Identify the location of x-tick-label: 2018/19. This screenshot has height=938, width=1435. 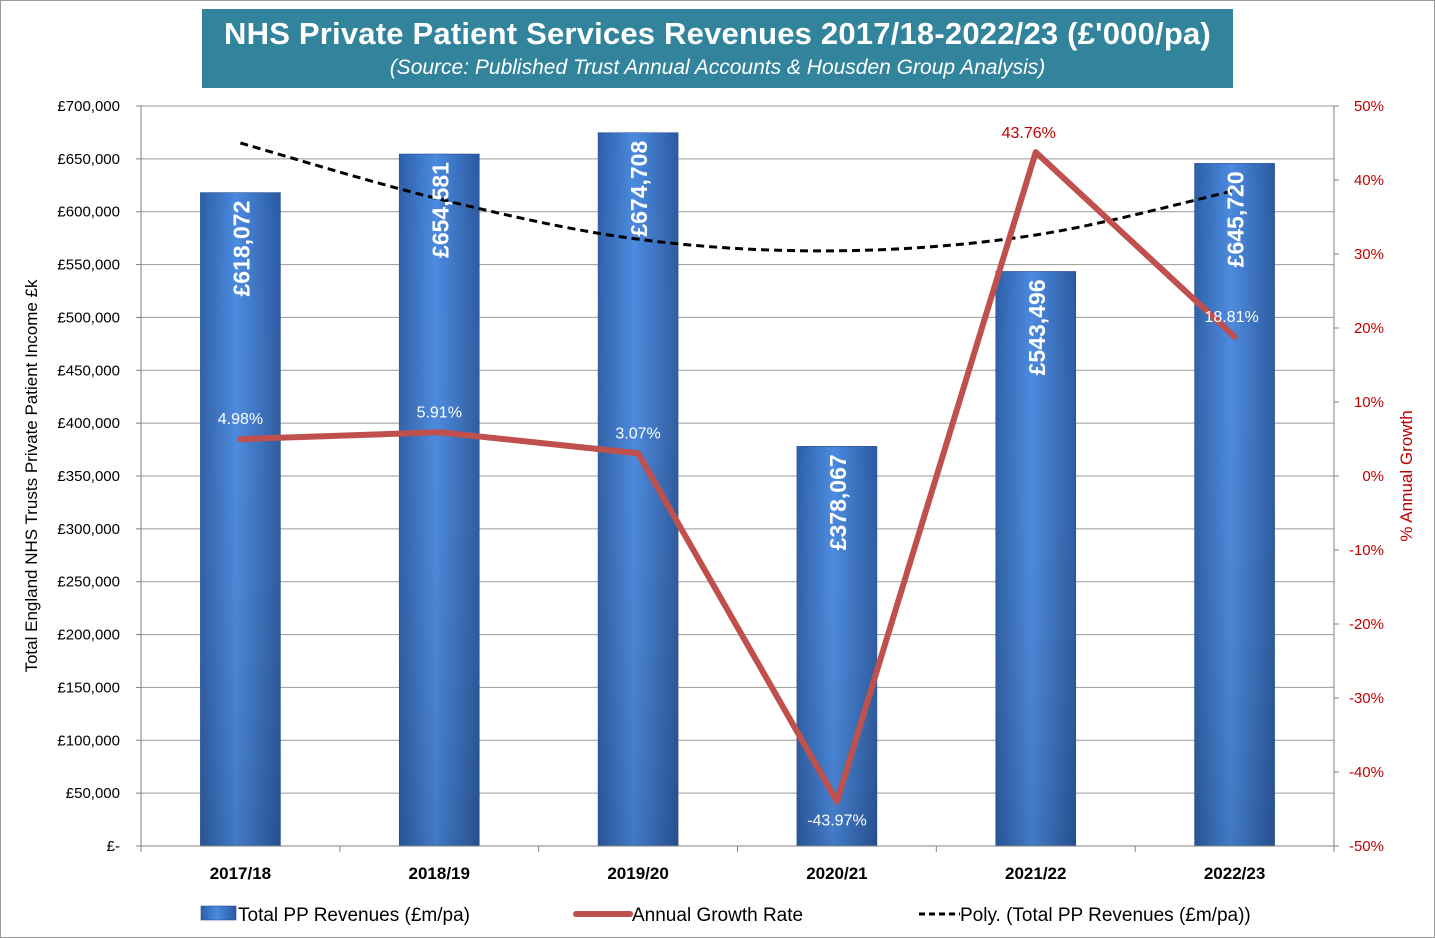
(439, 873).